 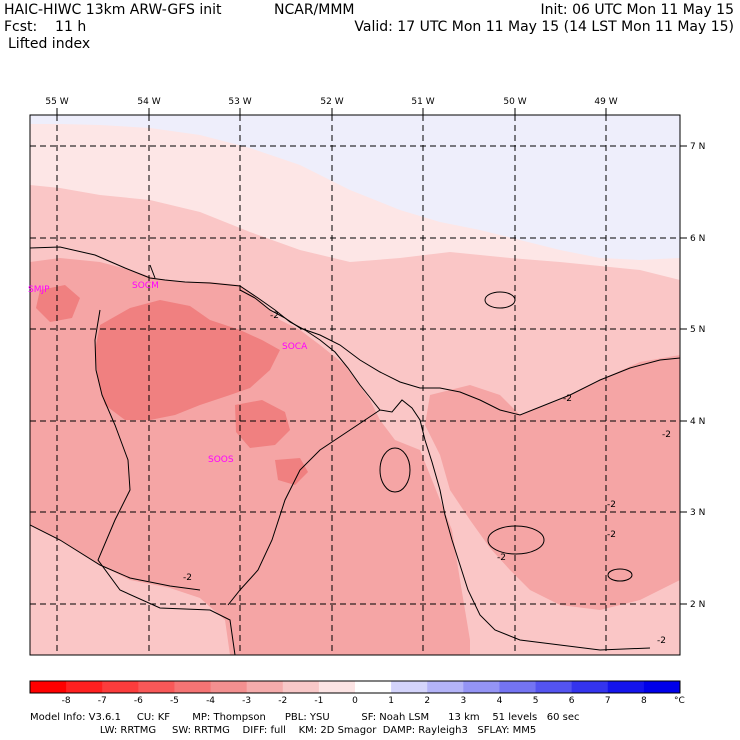 What do you see at coordinates (552, 482) in the screenshot?
I see `li-band-m3-east` at bounding box center [552, 482].